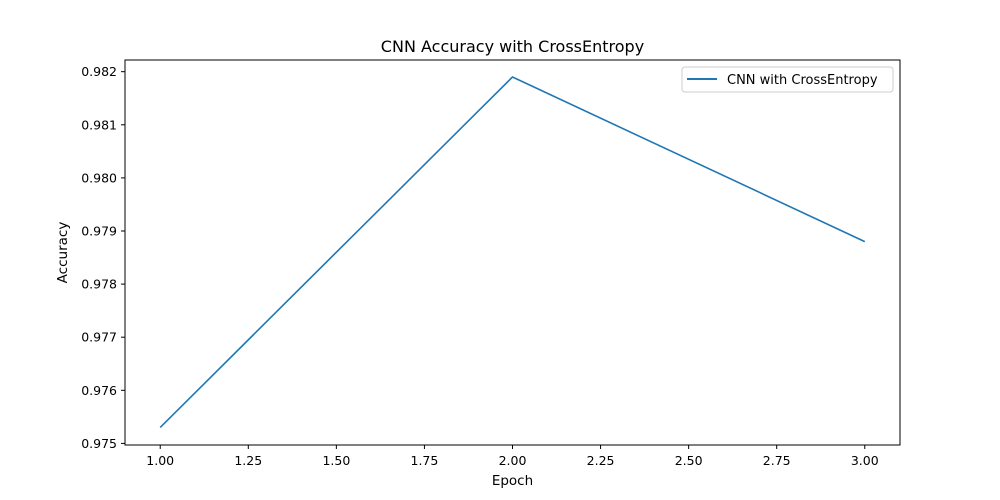 Image resolution: width=1000 pixels, height=500 pixels. I want to click on x-tick-label: 3.00, so click(865, 460).